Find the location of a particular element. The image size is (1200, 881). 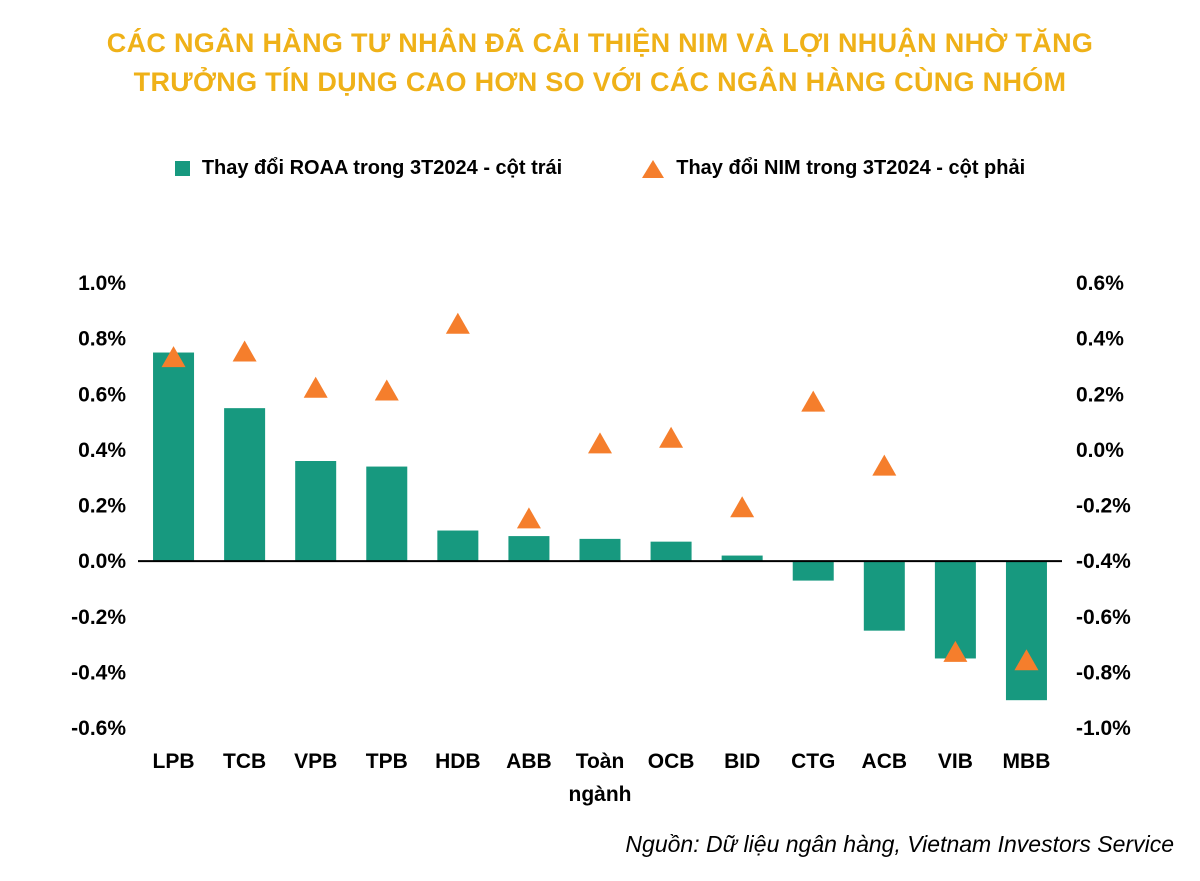

left-axis-tick: -0.6% is located at coordinates (98, 728).